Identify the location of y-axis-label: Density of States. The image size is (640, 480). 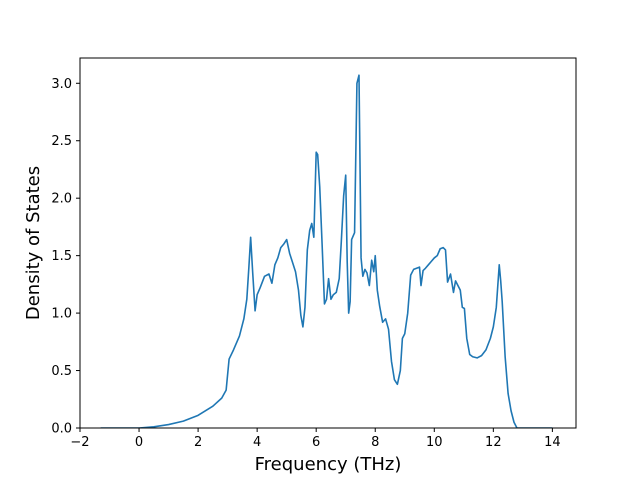
(33, 243).